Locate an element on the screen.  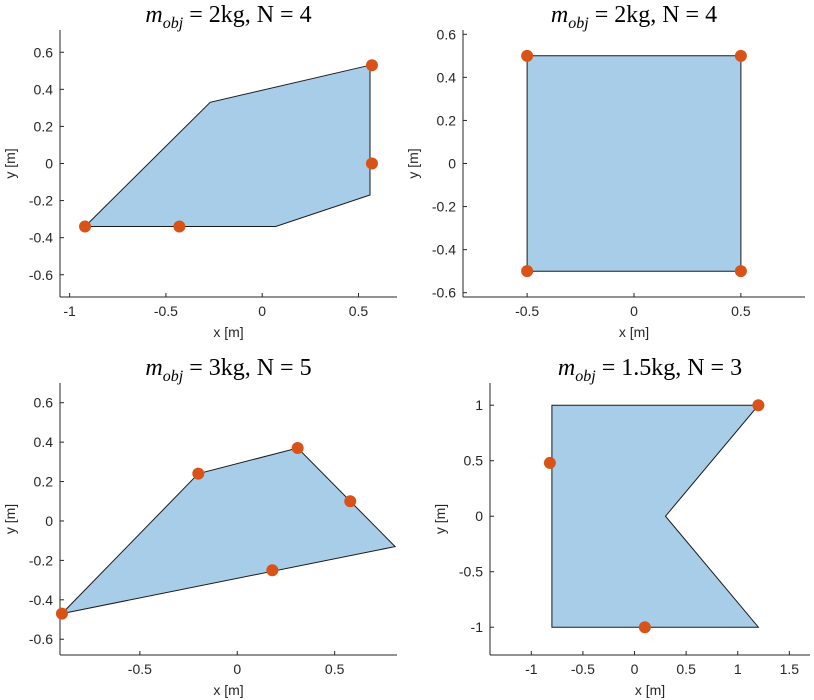
x-tick-label: 1.5 is located at coordinates (790, 669).